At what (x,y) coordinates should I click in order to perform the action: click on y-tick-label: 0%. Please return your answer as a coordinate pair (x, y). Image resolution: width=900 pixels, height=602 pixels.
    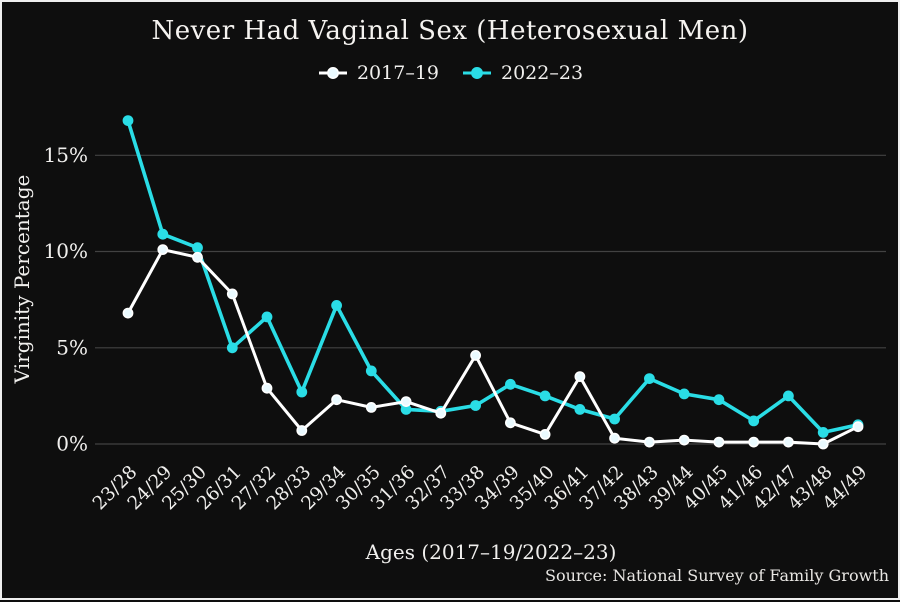
    Looking at the image, I should click on (72, 444).